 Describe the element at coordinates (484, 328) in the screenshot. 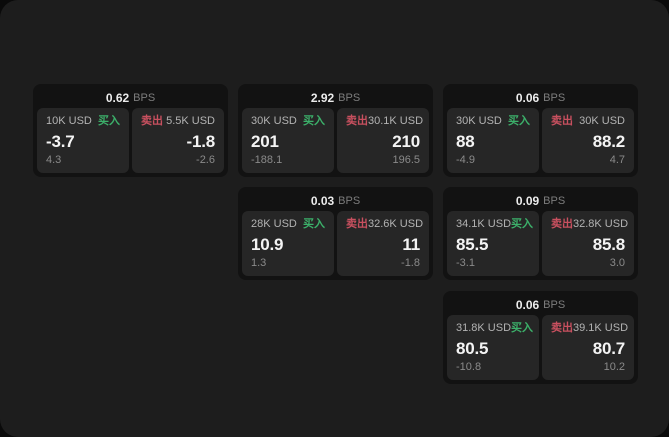

I see `buy-amount: 31.8K USD` at that location.